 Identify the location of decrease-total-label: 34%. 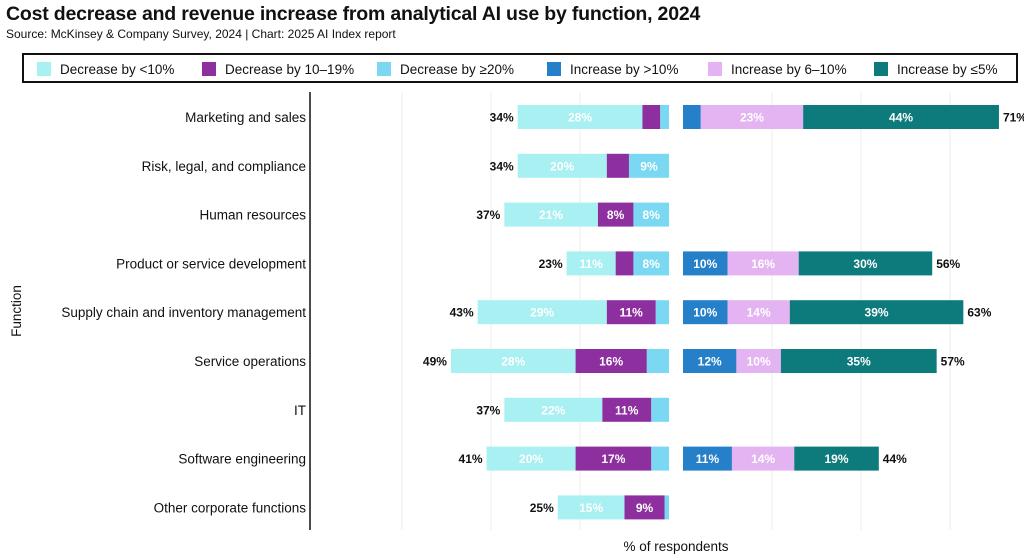
(502, 166).